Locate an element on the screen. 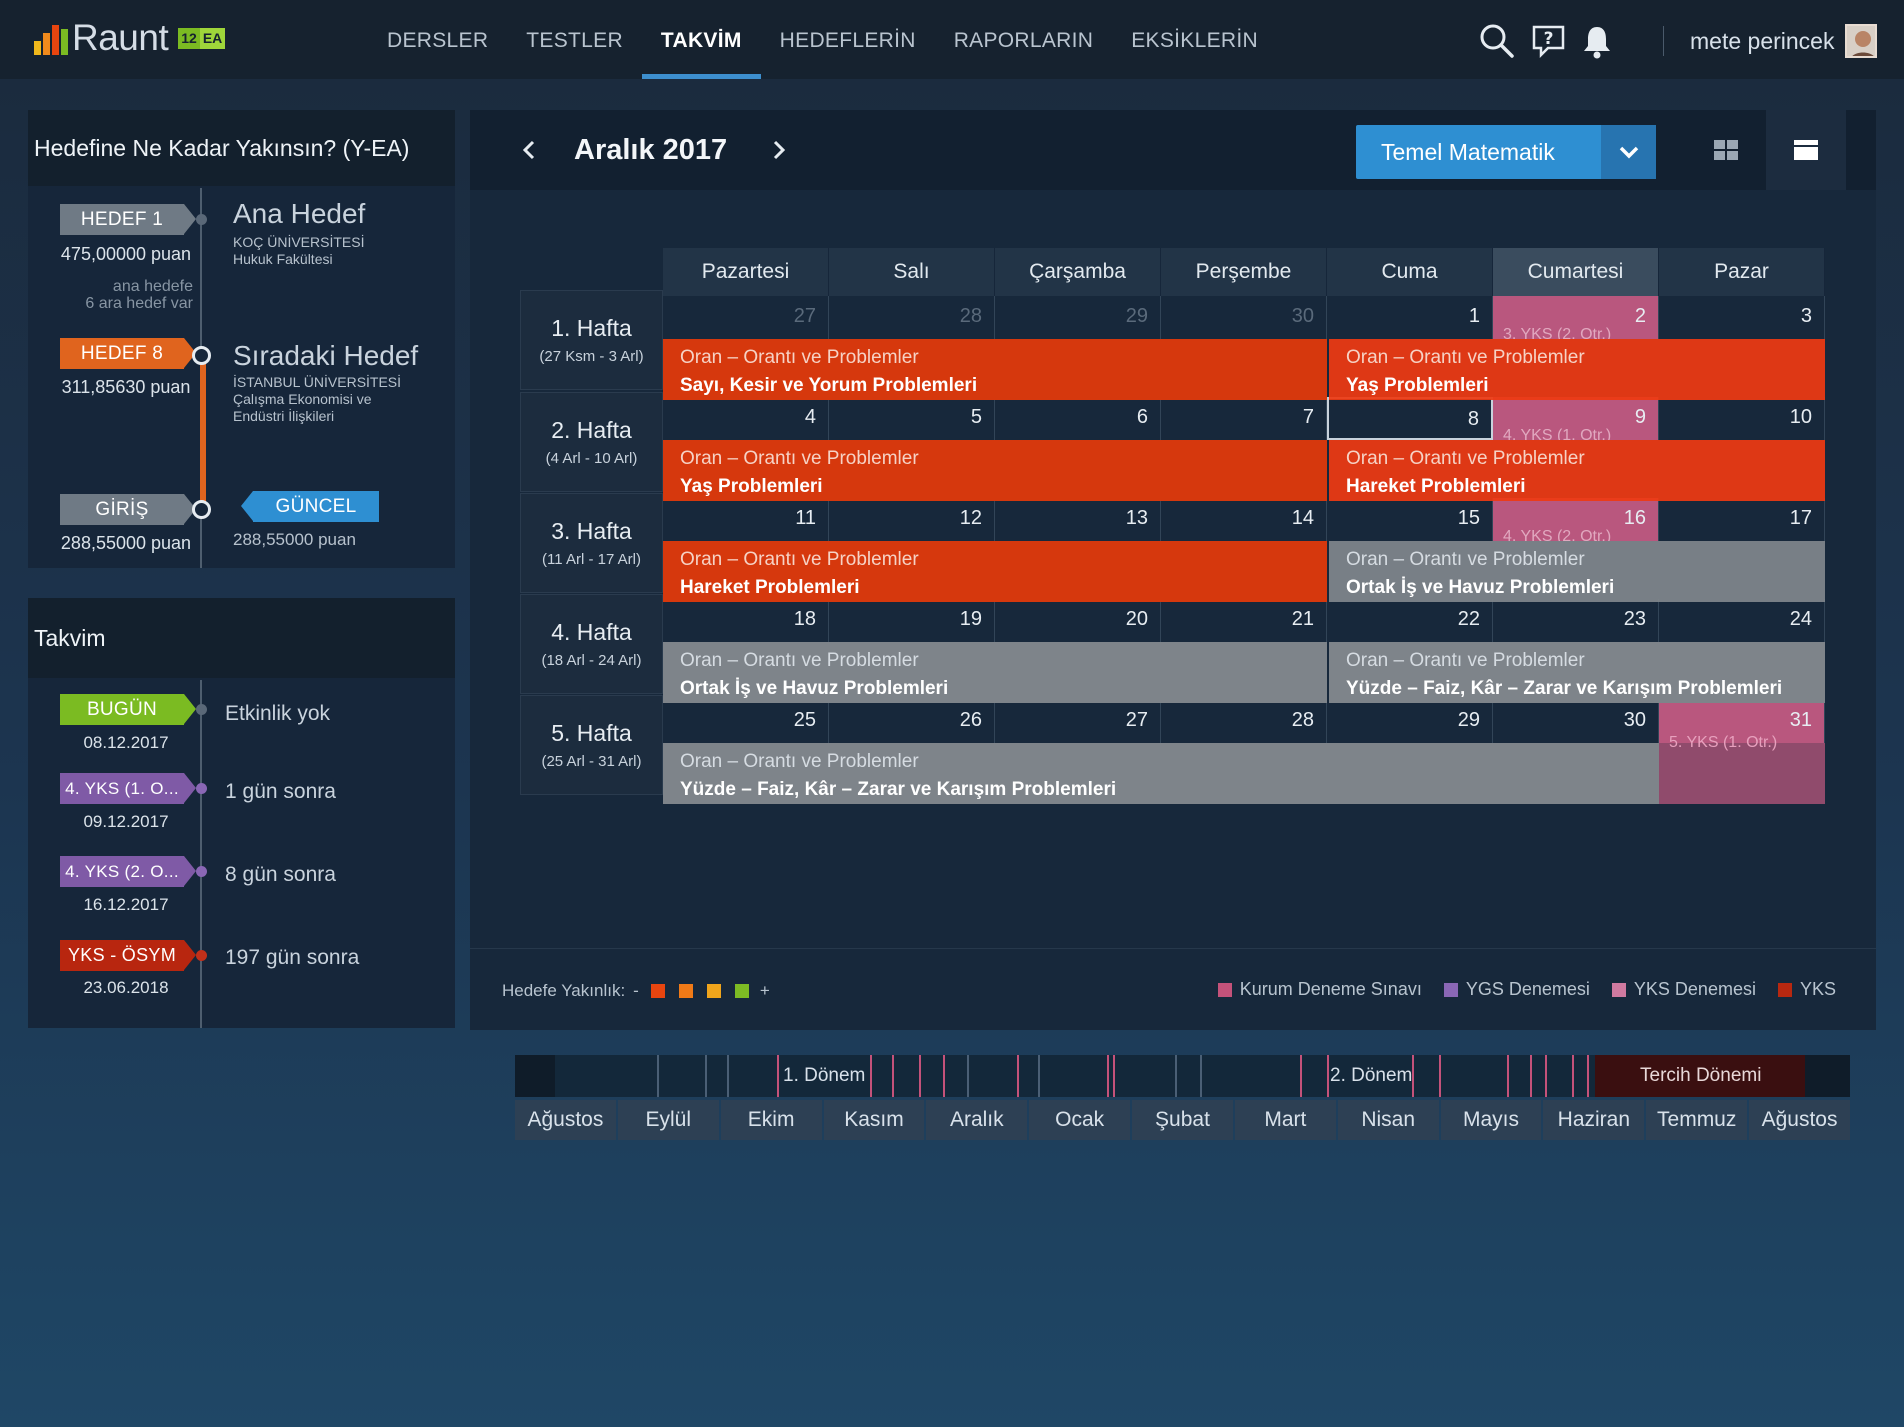  day-cell: 18 is located at coordinates (746, 620).